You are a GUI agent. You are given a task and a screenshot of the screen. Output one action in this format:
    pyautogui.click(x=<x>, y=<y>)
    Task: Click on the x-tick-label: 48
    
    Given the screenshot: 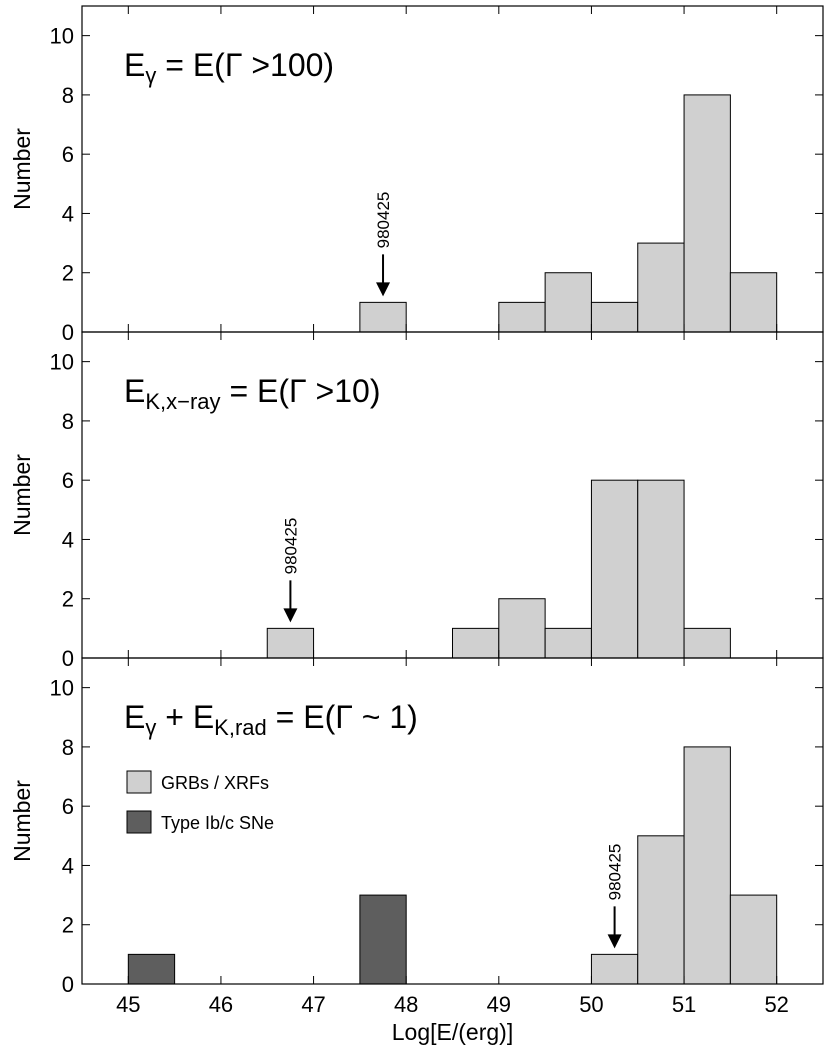 What is the action you would take?
    pyautogui.click(x=406, y=1004)
    